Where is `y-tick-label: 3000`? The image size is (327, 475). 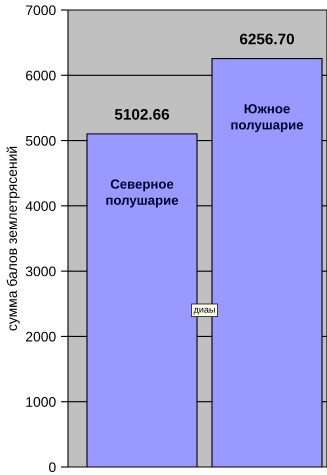
y-tick-label: 3000 is located at coordinates (41, 271).